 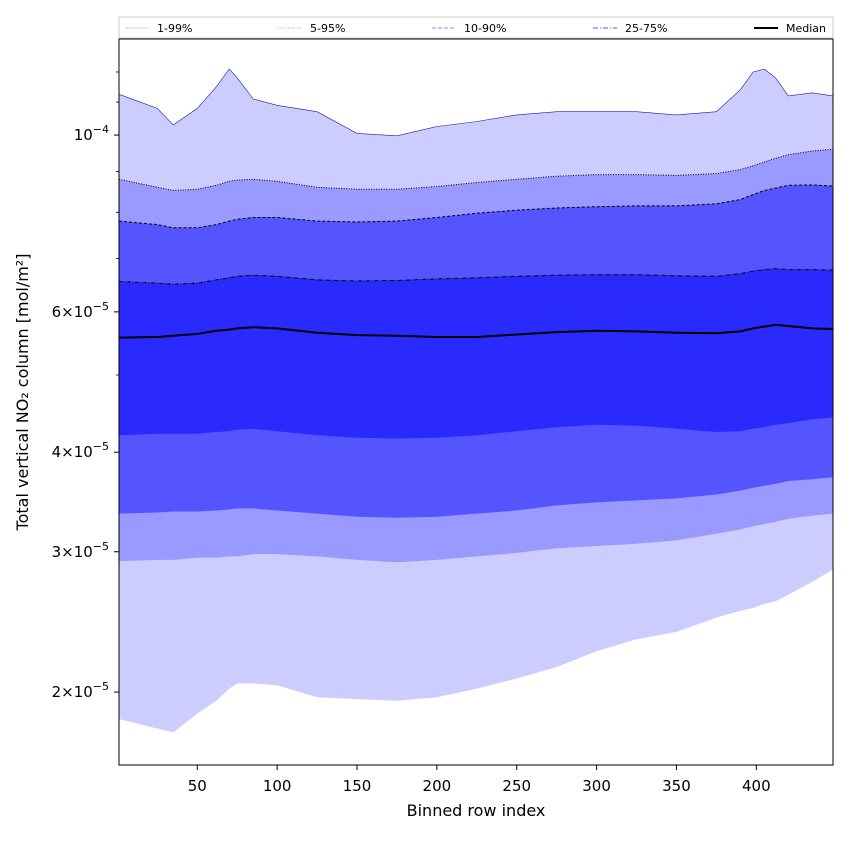 What do you see at coordinates (80, 310) in the screenshot?
I see `y-tick-label: 6×10⁻⁵` at bounding box center [80, 310].